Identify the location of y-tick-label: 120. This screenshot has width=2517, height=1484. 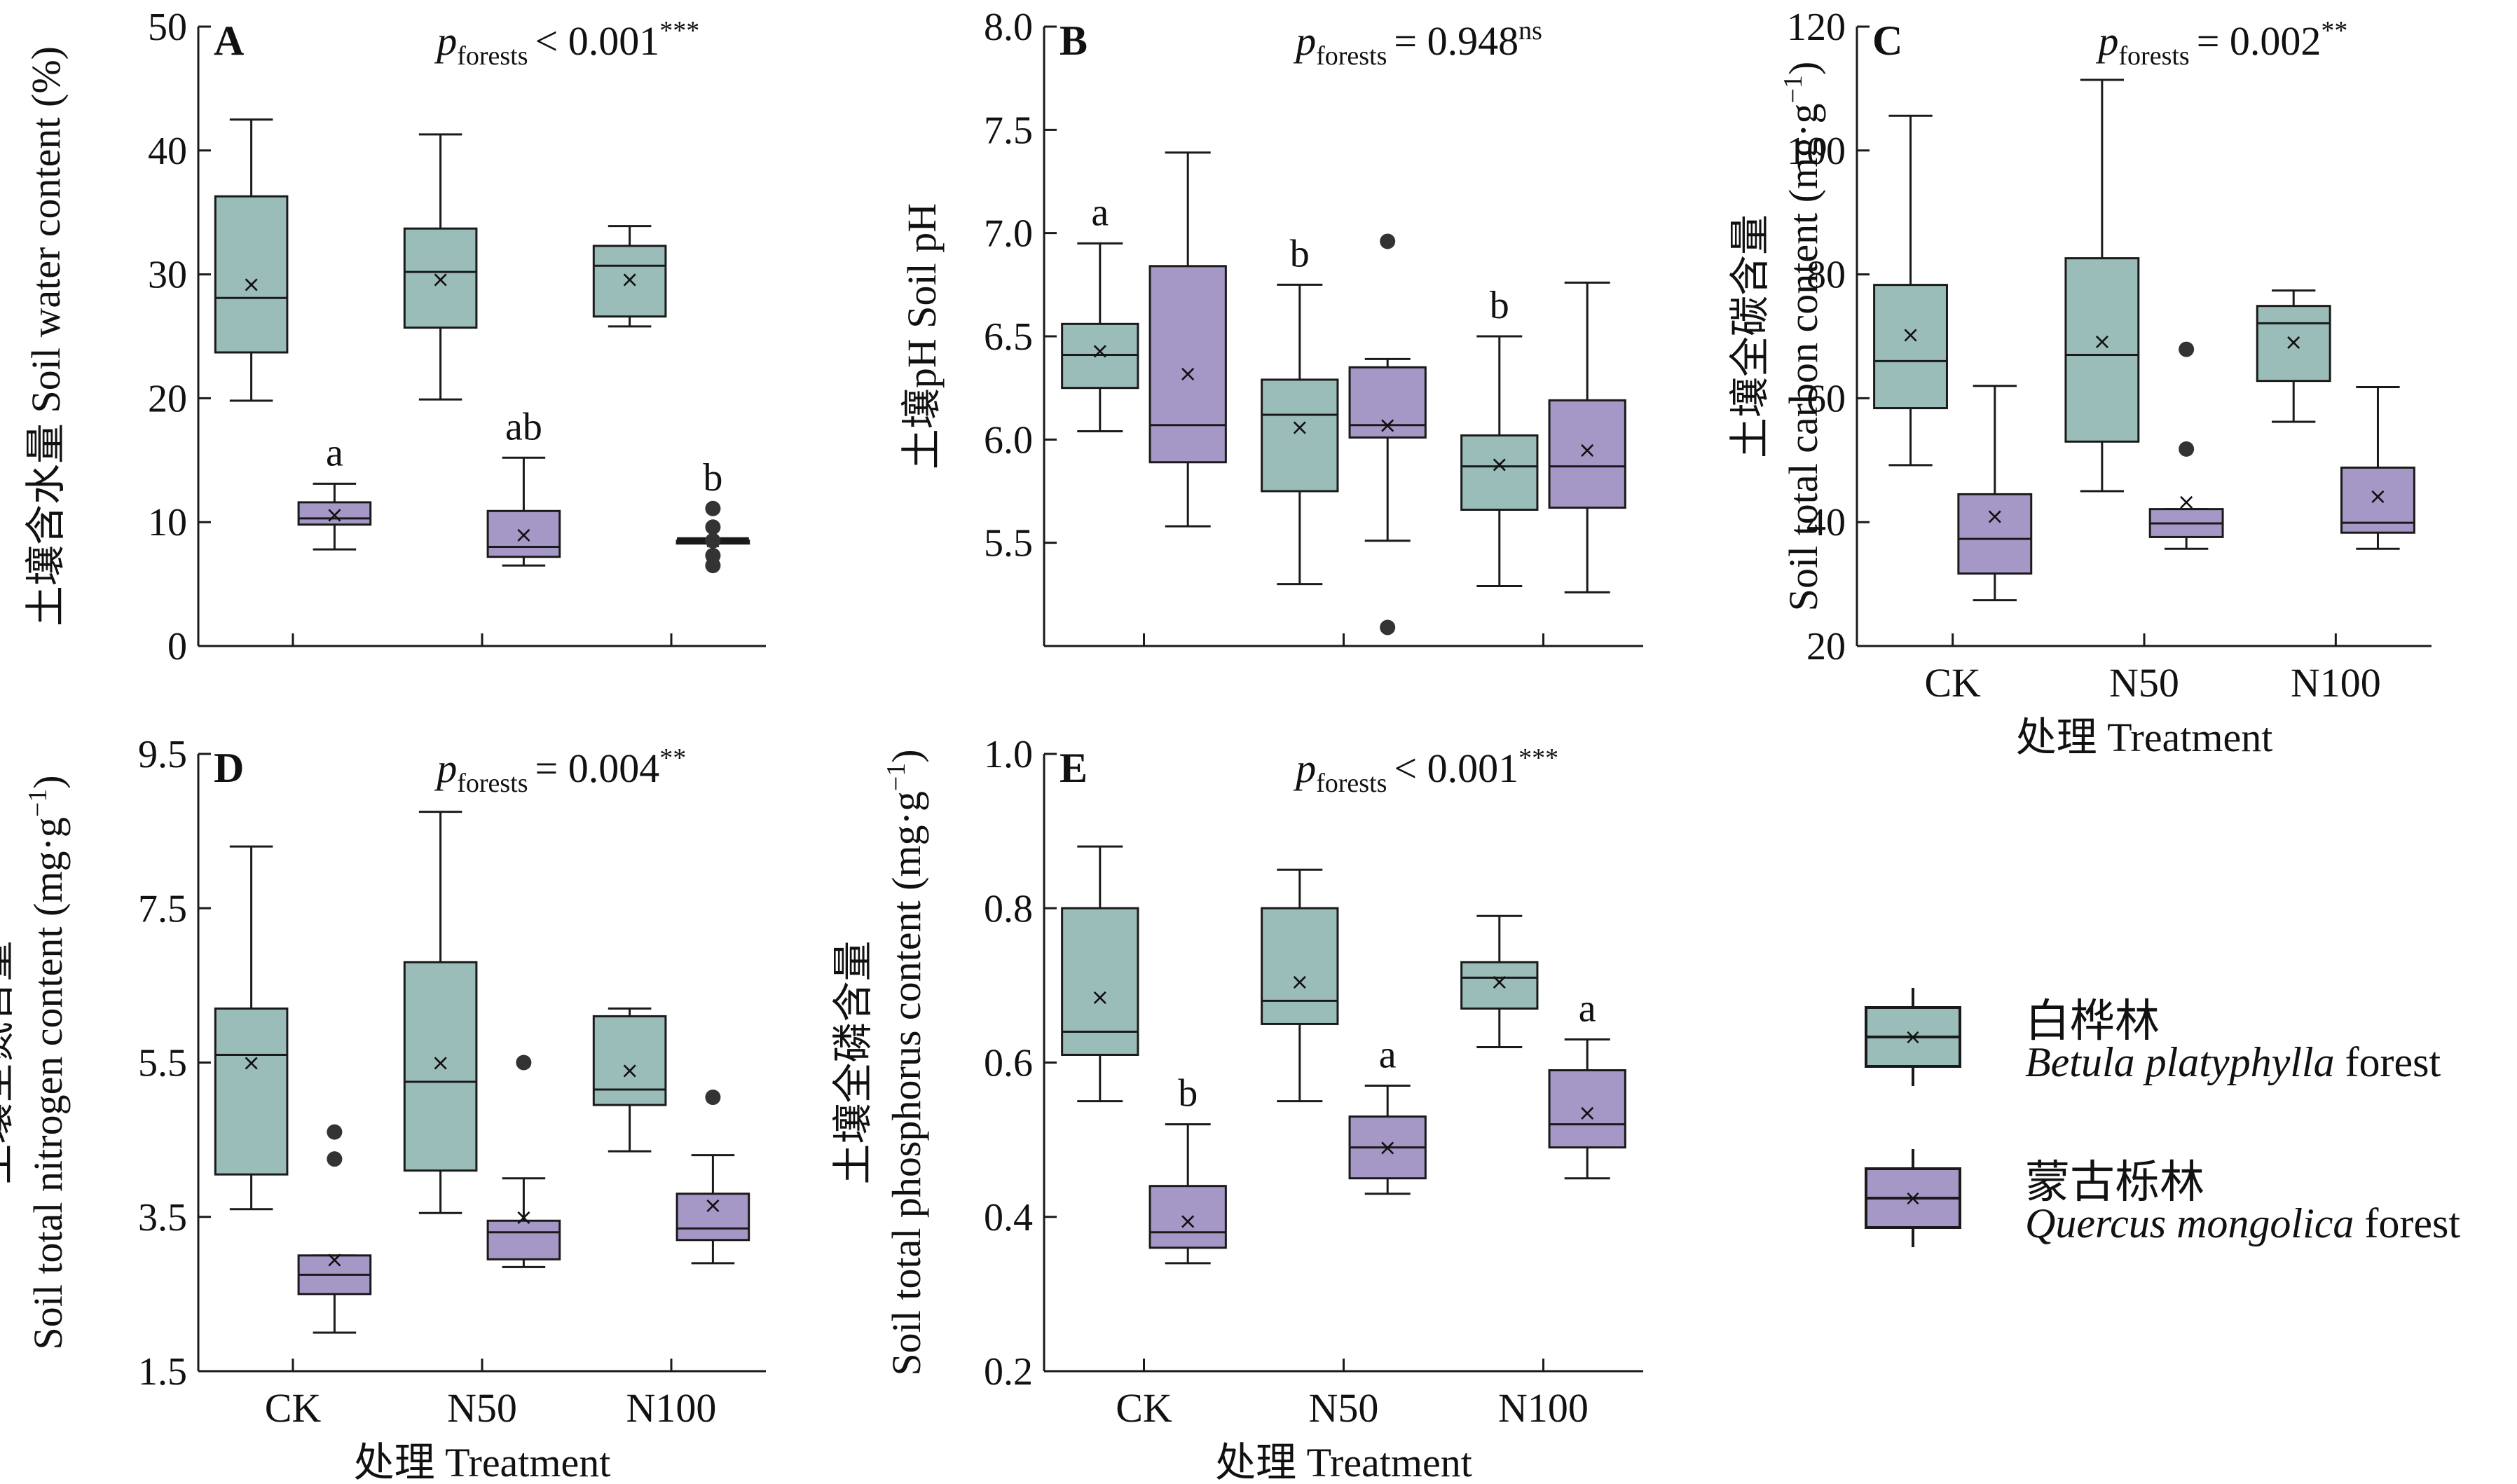
(1816, 27).